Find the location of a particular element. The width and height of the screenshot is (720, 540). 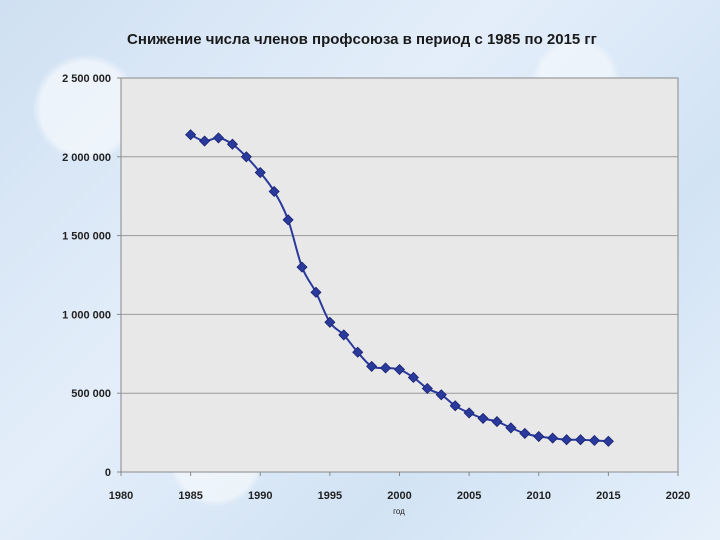

x-axis-ticks: 1980 1985 1990 1995 2000 2005 2010 2015 2020 is located at coordinates (399, 487).